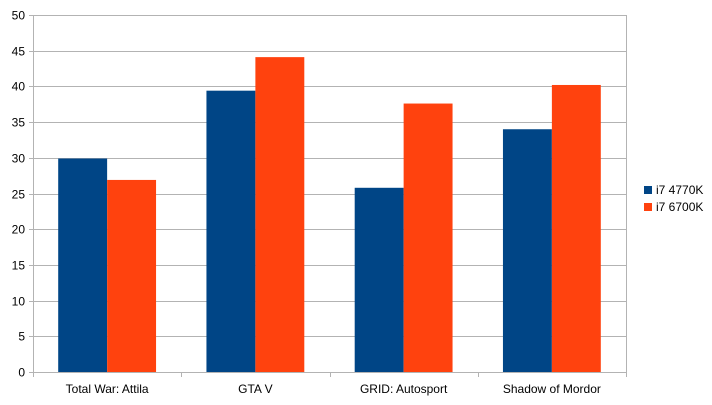 Image resolution: width=712 pixels, height=405 pixels. Describe the element at coordinates (19, 52) in the screenshot. I see `y-tick-label: 45` at that location.